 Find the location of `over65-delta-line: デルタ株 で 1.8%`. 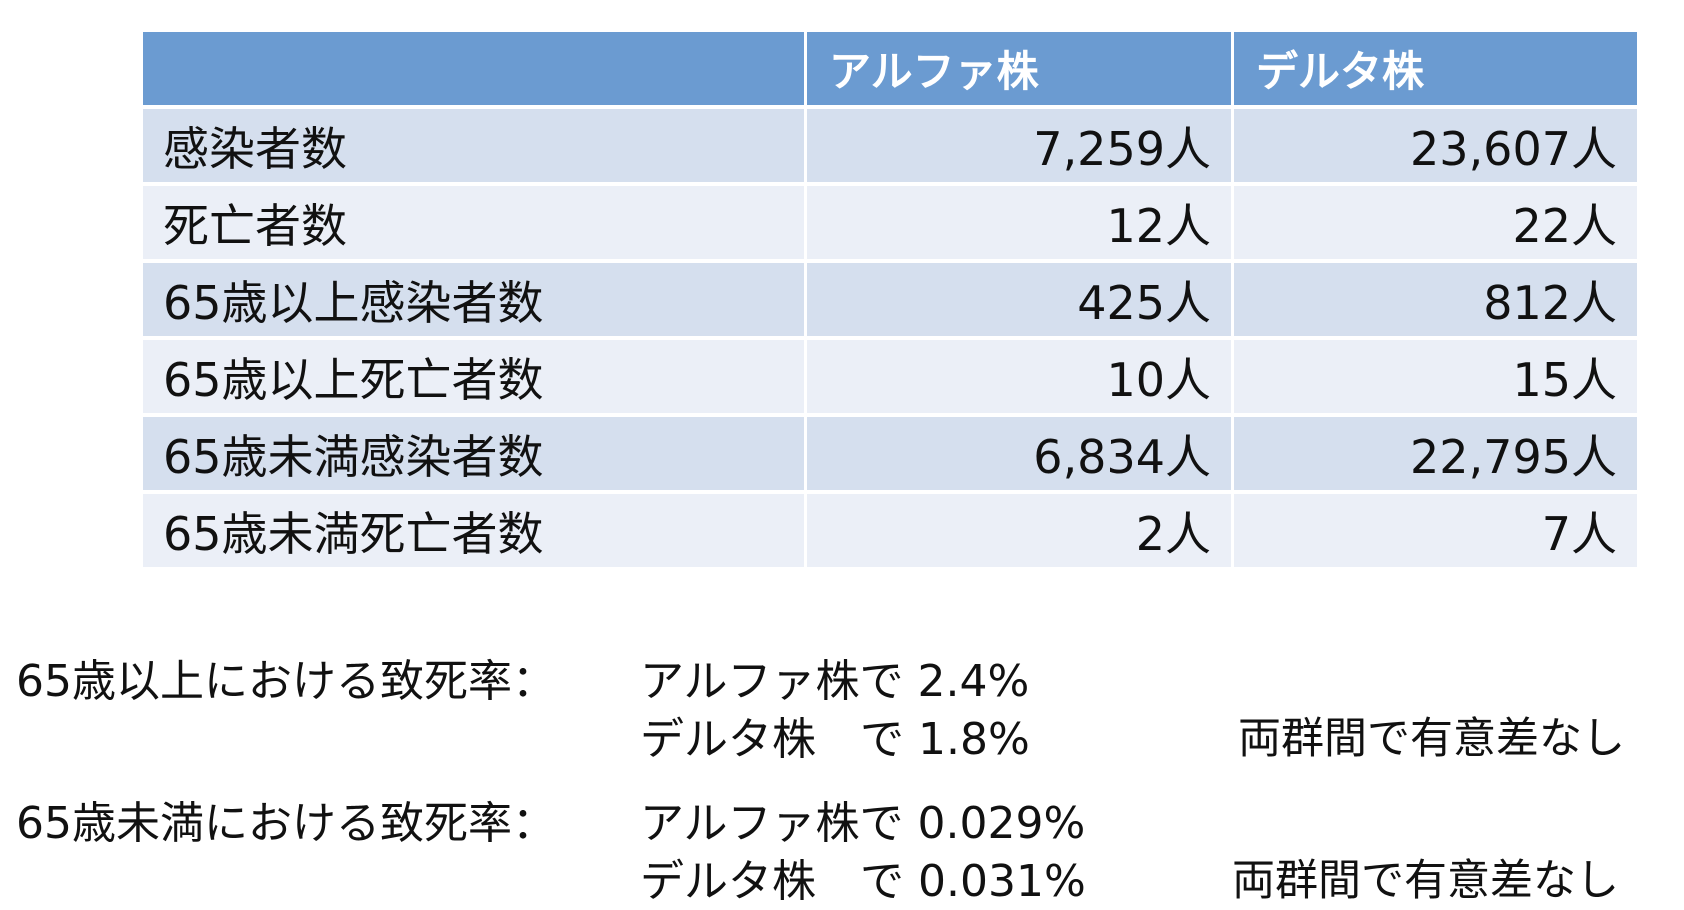

over65-delta-line: デルタ株 で 1.8% is located at coordinates (835, 739).